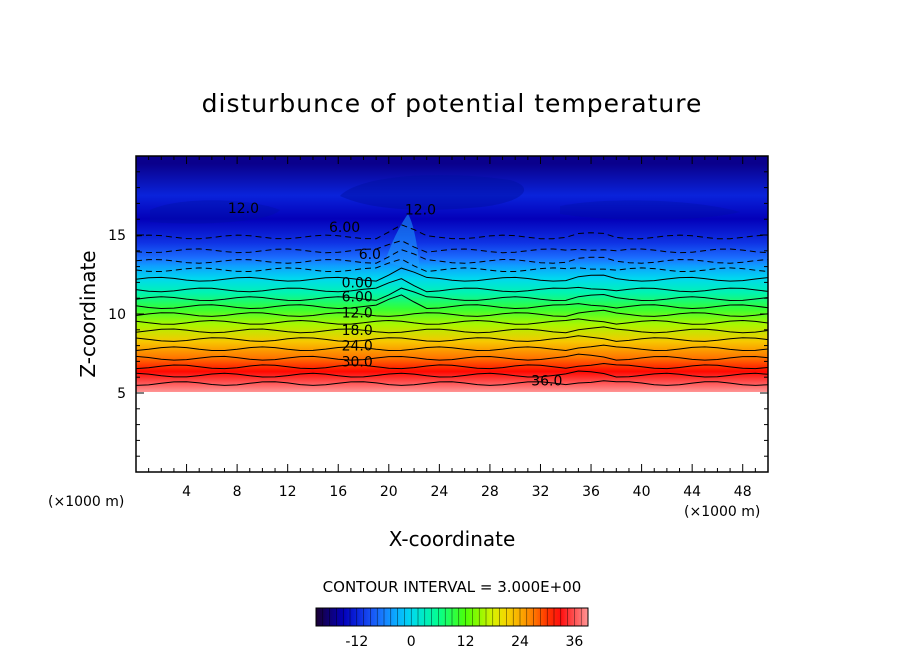 Image resolution: width=904 pixels, height=654 pixels. What do you see at coordinates (88, 313) in the screenshot?
I see `y-axis-label: Z-coordinate` at bounding box center [88, 313].